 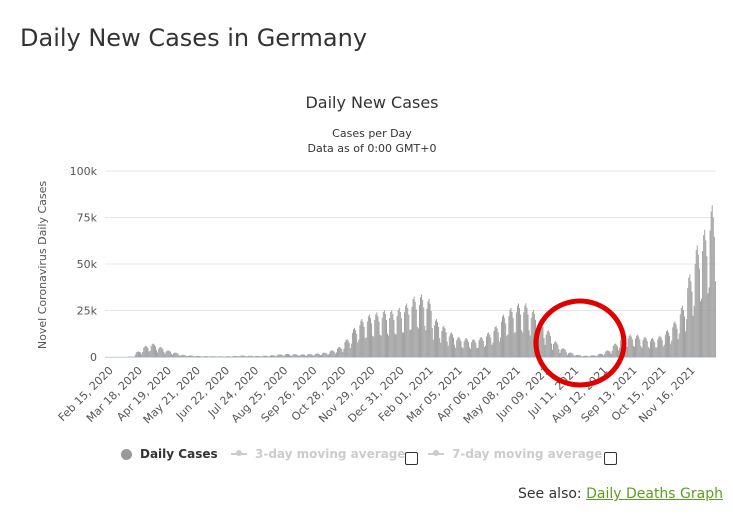 What do you see at coordinates (87, 218) in the screenshot?
I see `y-tick-label: 75k` at bounding box center [87, 218].